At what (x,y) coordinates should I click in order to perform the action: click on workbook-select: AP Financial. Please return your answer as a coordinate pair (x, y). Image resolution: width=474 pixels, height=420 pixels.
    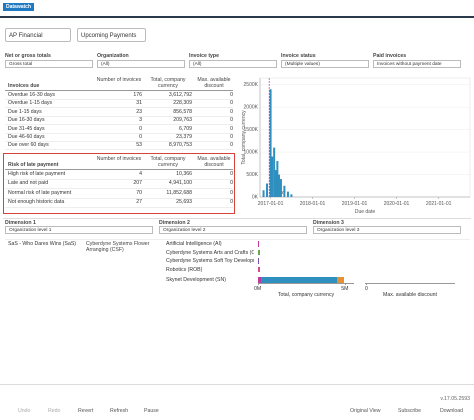
    Looking at the image, I should click on (38, 35).